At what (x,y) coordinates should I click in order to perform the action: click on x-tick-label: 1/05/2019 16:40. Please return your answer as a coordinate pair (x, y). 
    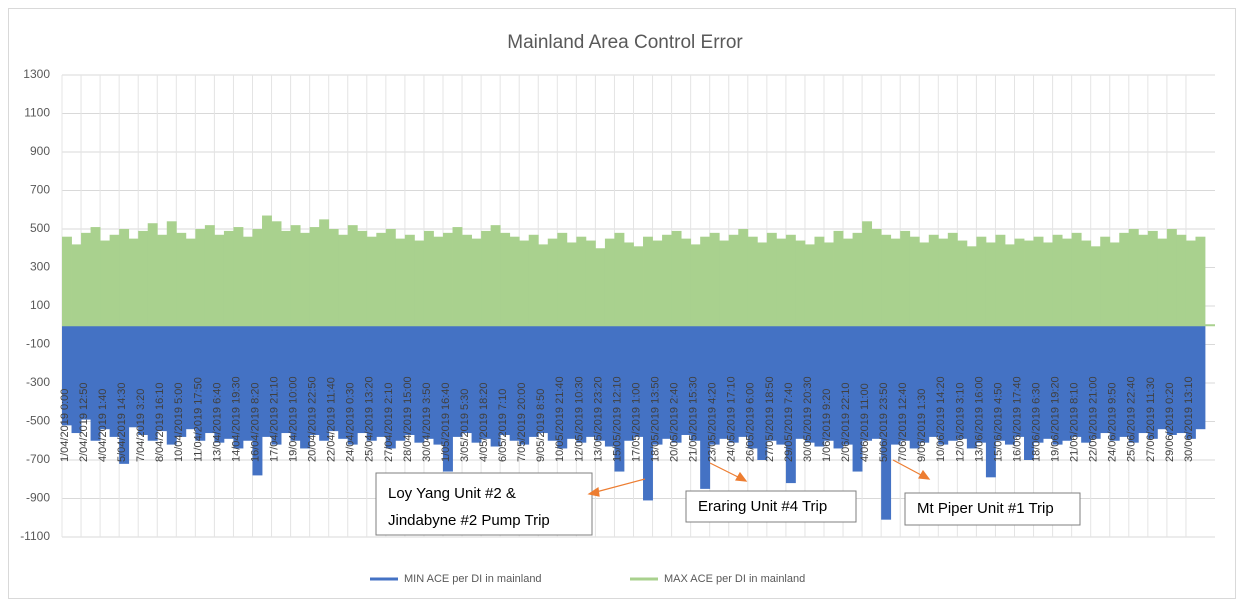
    Looking at the image, I should click on (446, 422).